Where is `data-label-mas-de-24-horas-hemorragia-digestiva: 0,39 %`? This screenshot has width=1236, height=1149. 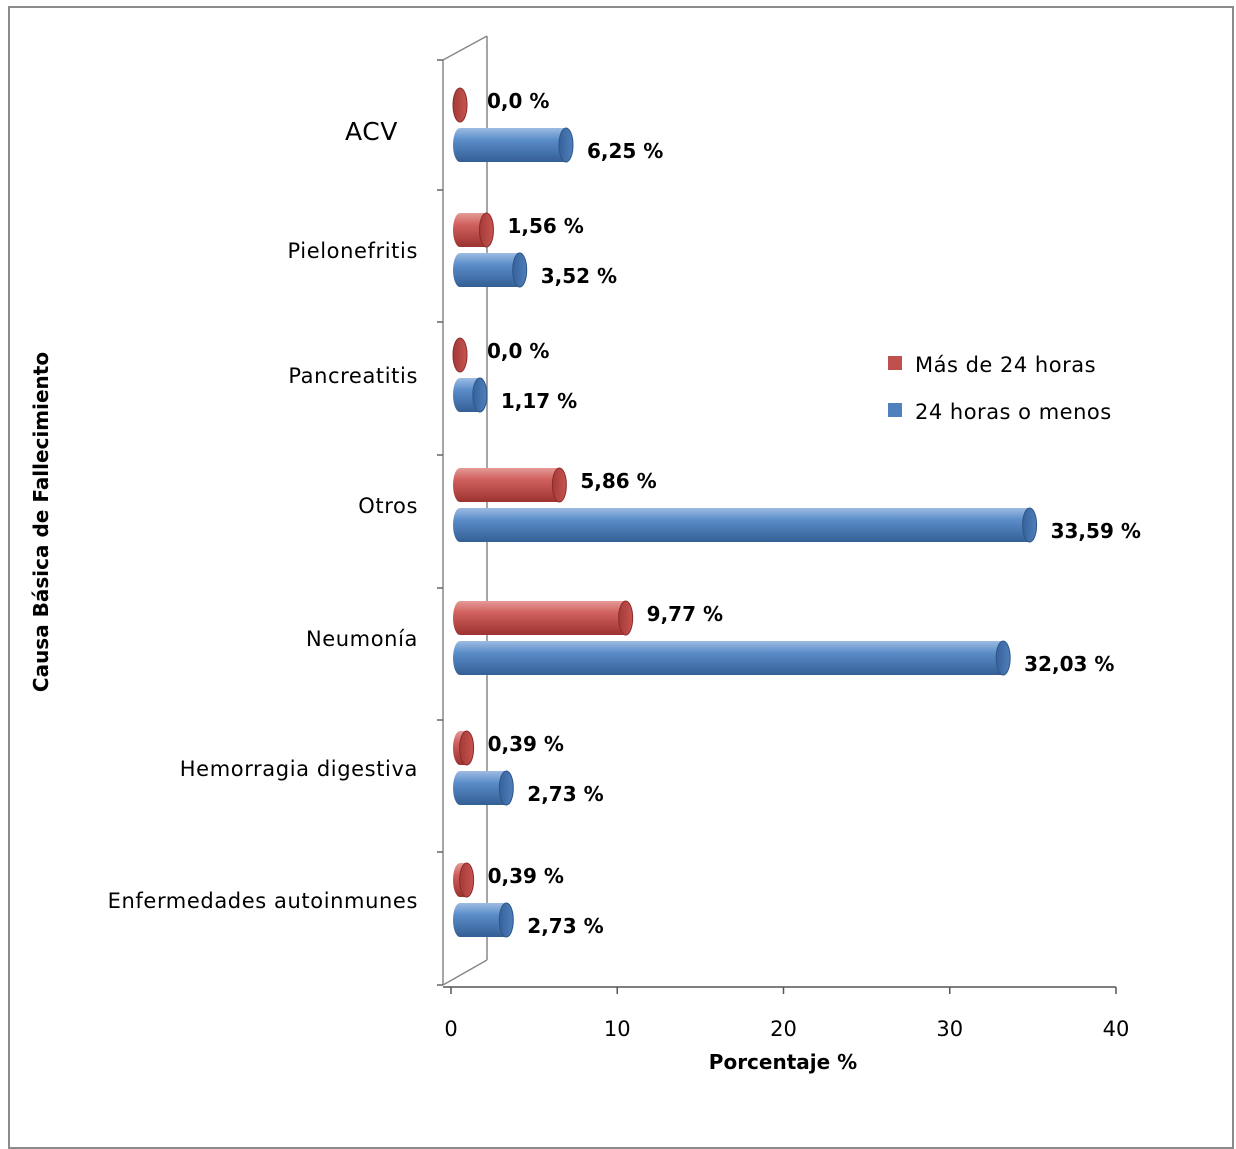 data-label-mas-de-24-horas-hemorragia-digestiva: 0,39 % is located at coordinates (526, 744).